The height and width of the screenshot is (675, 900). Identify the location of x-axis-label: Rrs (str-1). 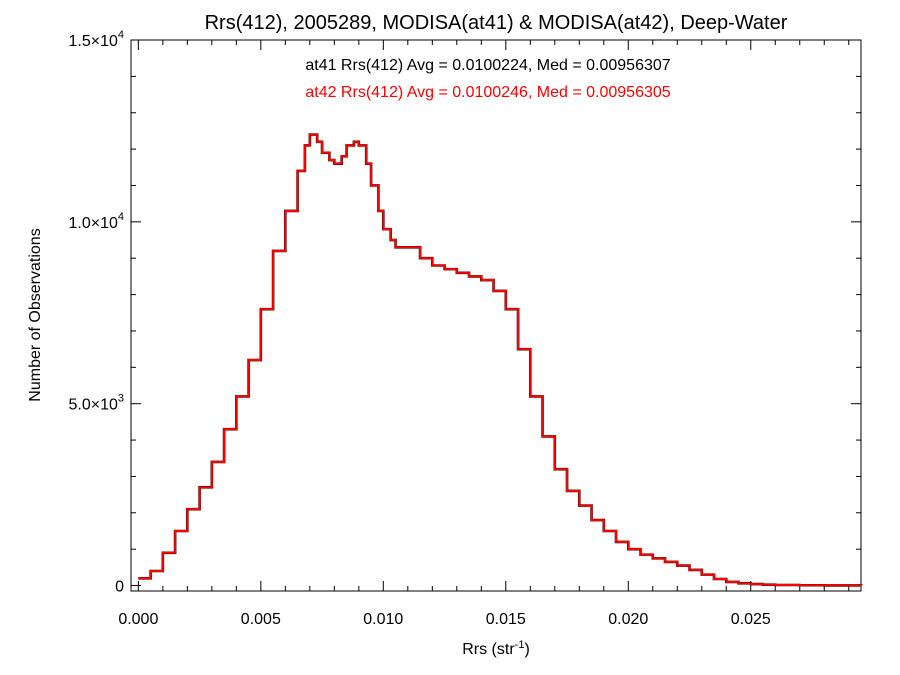
(496, 648).